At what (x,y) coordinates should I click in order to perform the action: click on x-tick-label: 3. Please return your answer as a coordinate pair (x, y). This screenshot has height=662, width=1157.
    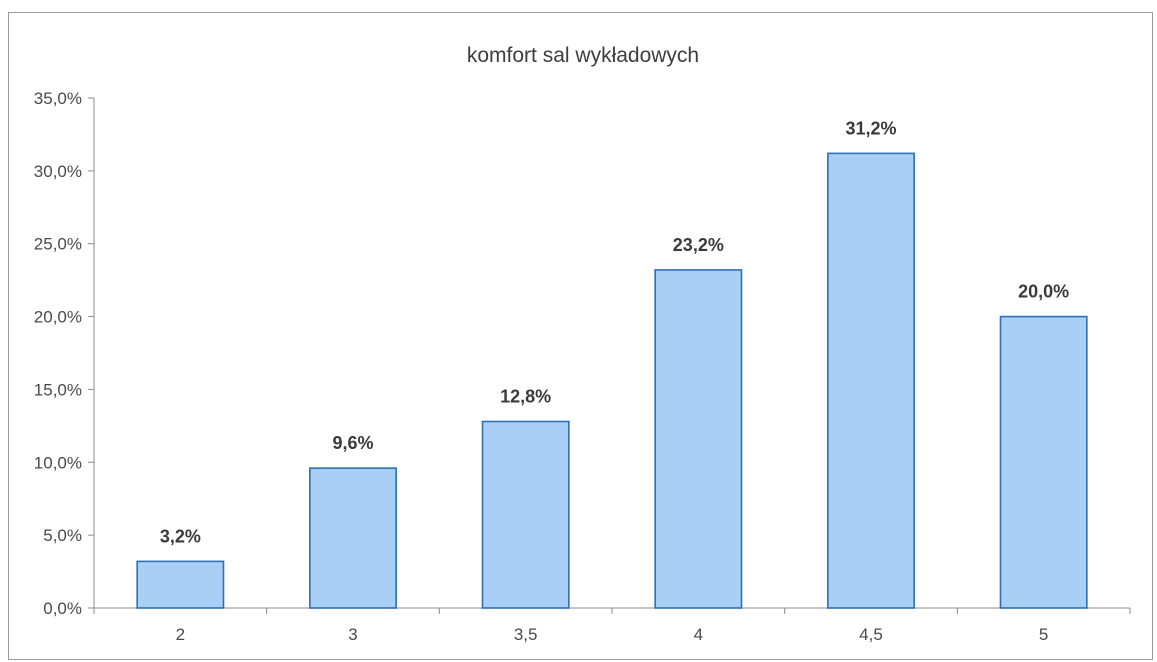
    Looking at the image, I should click on (352, 634).